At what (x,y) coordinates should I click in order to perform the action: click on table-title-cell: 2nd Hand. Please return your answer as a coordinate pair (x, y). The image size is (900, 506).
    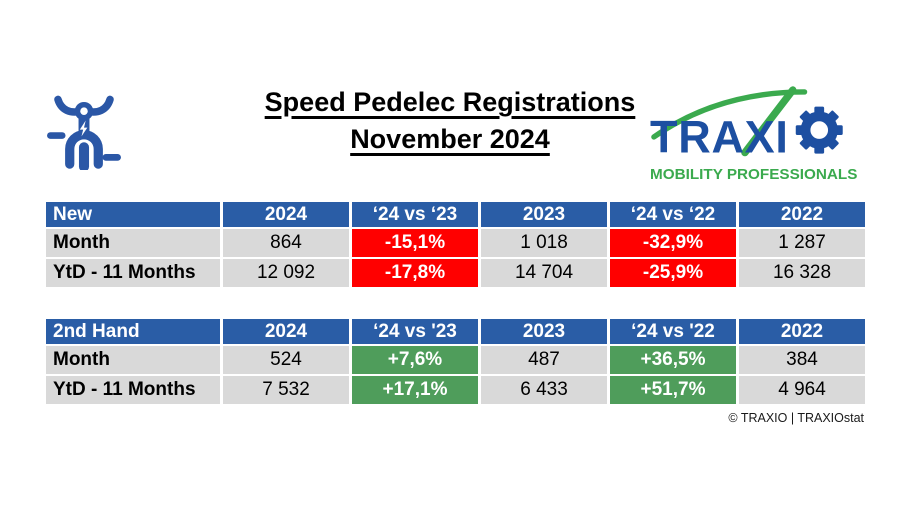
    Looking at the image, I should click on (133, 331).